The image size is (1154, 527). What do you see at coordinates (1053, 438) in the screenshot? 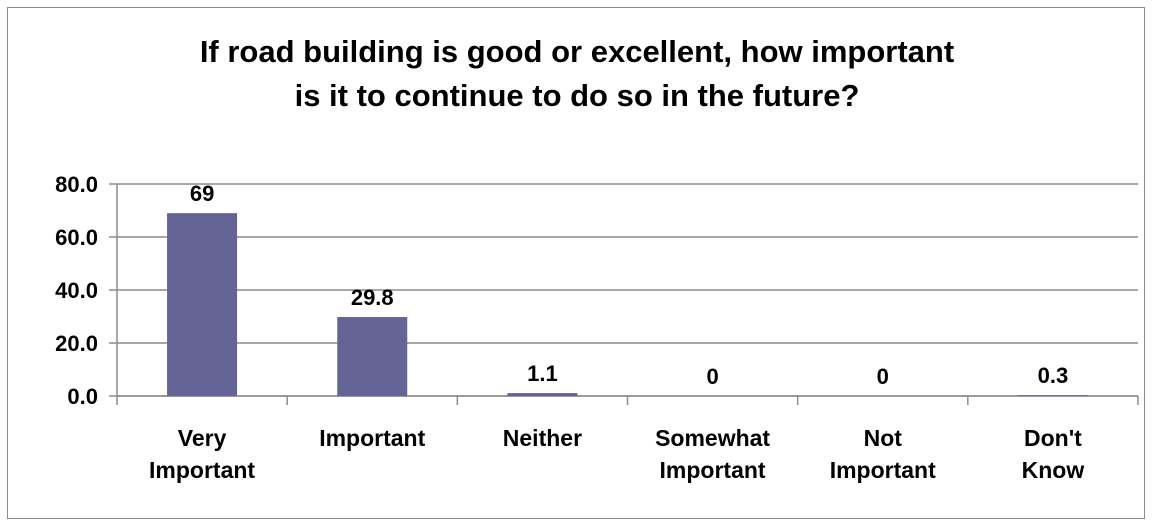
I see `category-label: Don't` at bounding box center [1053, 438].